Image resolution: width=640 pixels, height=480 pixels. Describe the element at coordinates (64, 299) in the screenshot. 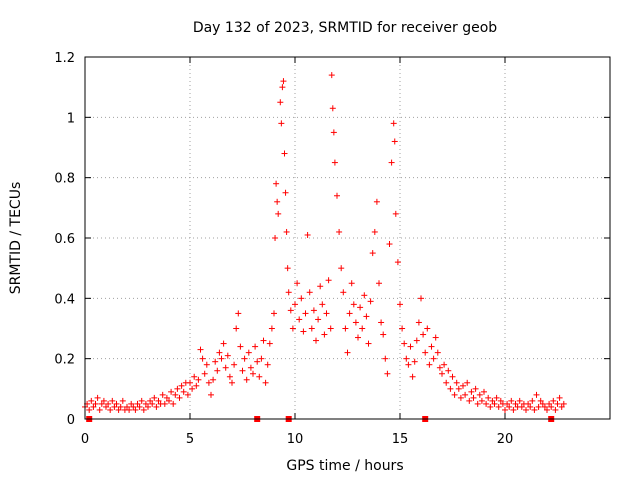

I see `y-tick-label: 0.4` at that location.